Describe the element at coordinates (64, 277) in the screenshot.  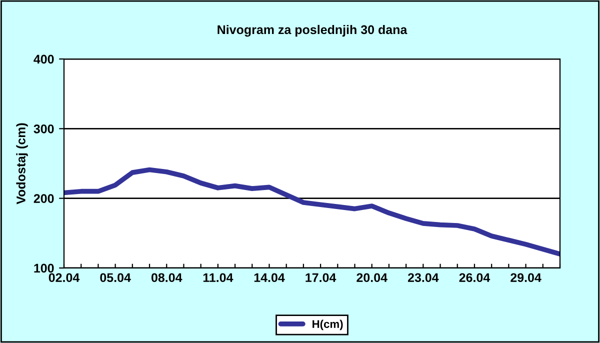
I see `x-tick-label: 02.04` at that location.